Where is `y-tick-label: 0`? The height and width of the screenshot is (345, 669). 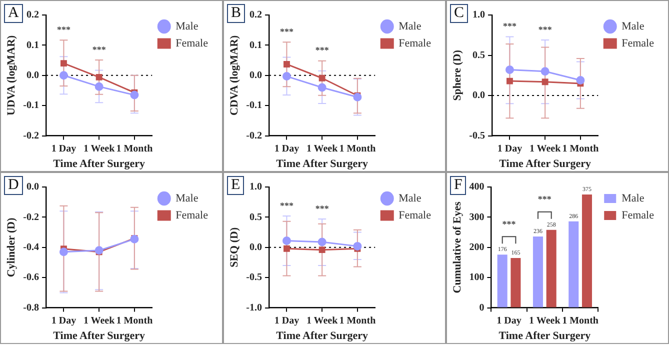
y-tick-label: 0 is located at coordinates (481, 308).